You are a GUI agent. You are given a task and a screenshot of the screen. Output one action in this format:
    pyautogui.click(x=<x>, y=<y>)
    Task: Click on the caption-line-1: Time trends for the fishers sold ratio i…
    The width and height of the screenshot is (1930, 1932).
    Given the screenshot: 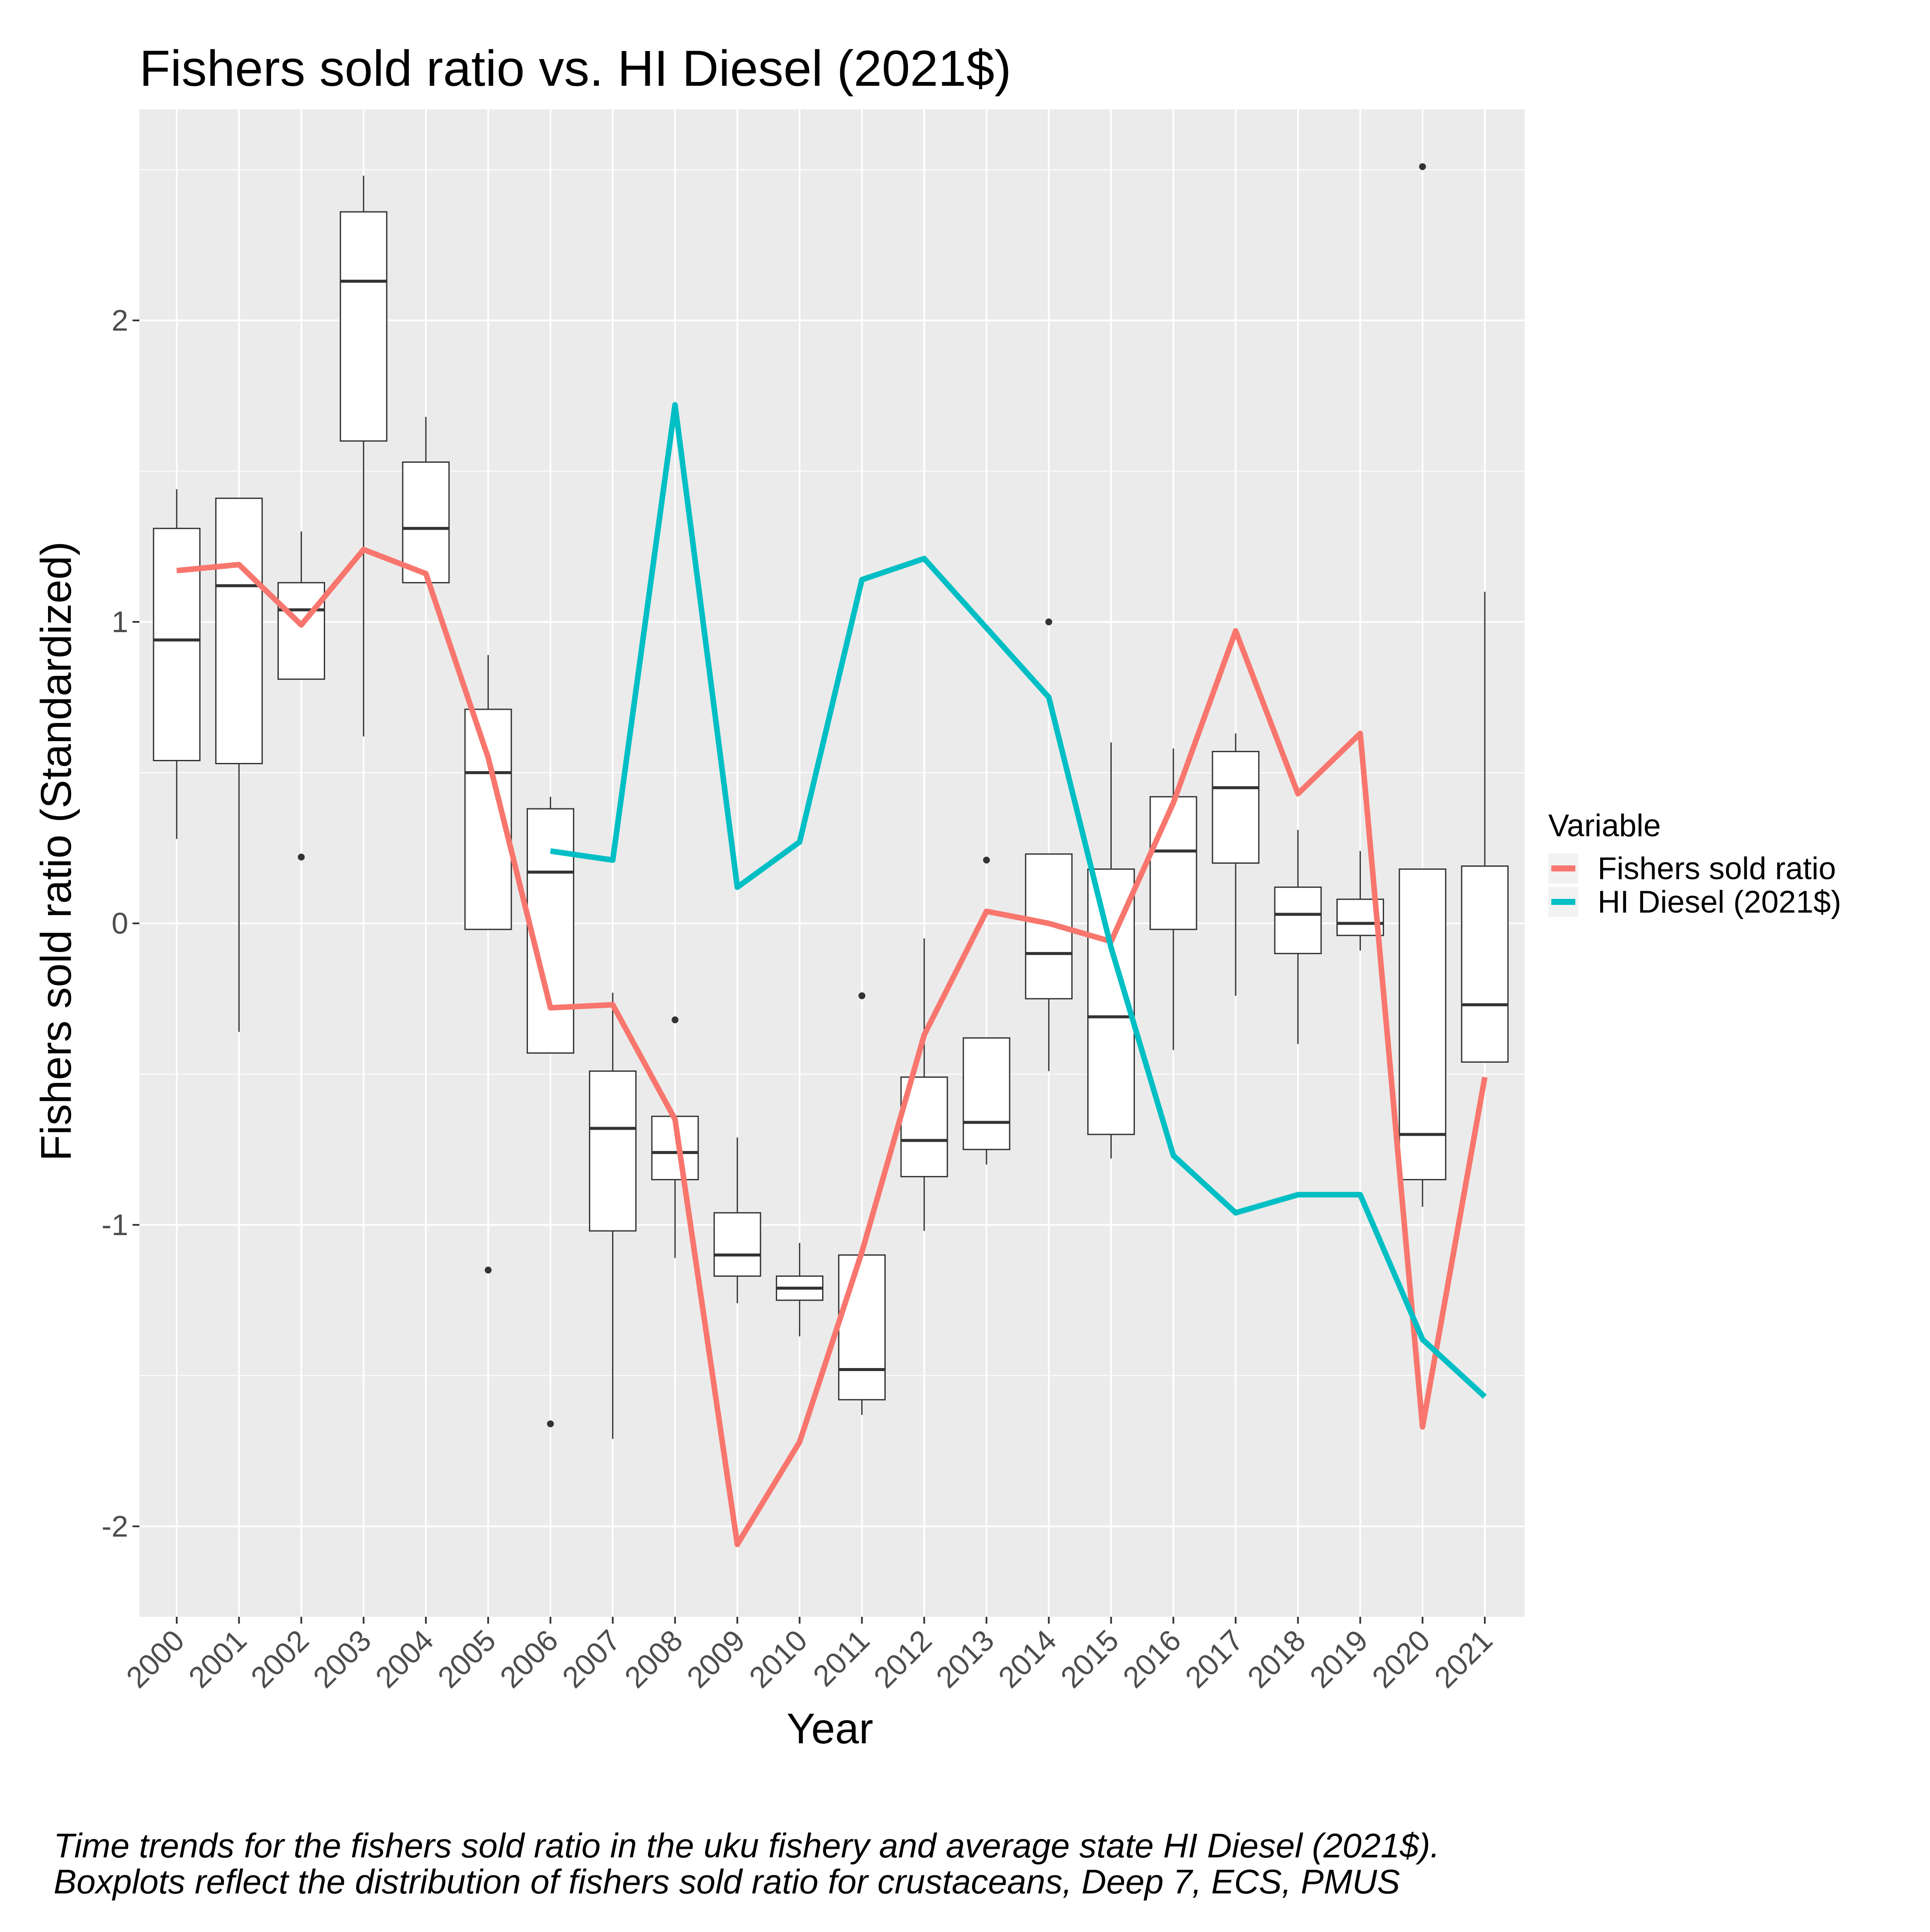 What is the action you would take?
    pyautogui.click(x=747, y=1846)
    